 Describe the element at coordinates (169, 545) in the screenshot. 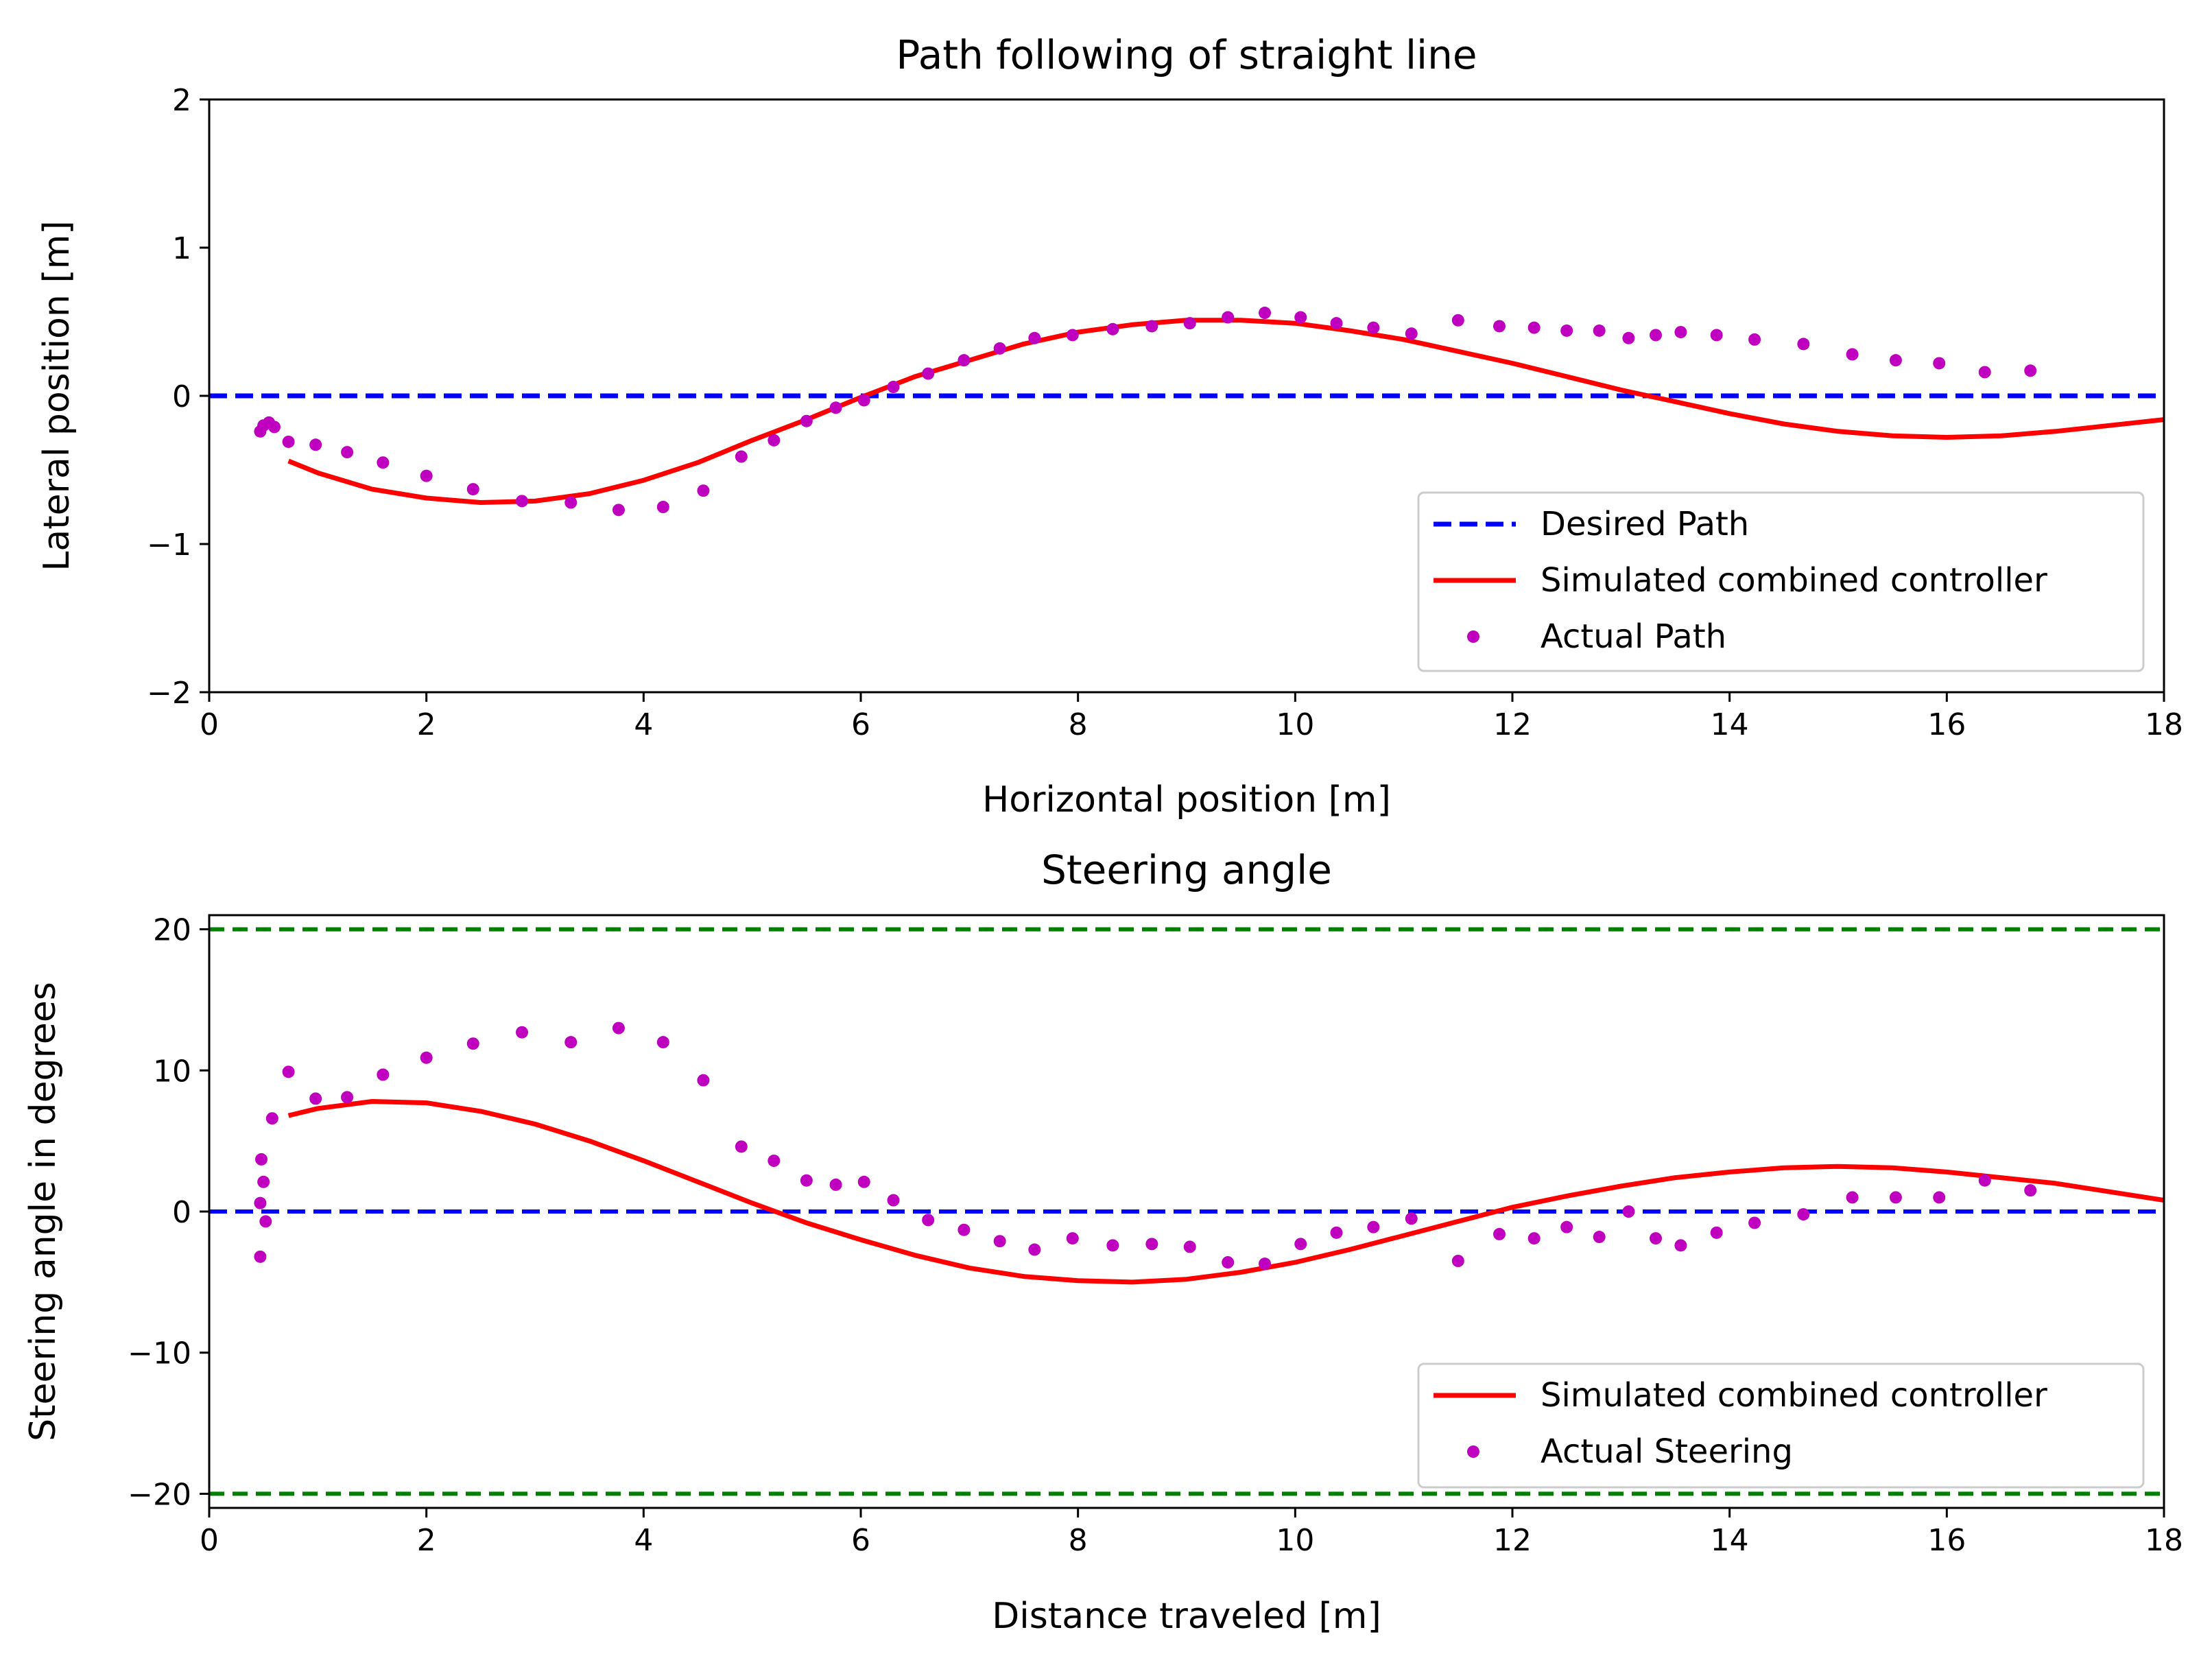

I see `y-tick-label: −1` at that location.